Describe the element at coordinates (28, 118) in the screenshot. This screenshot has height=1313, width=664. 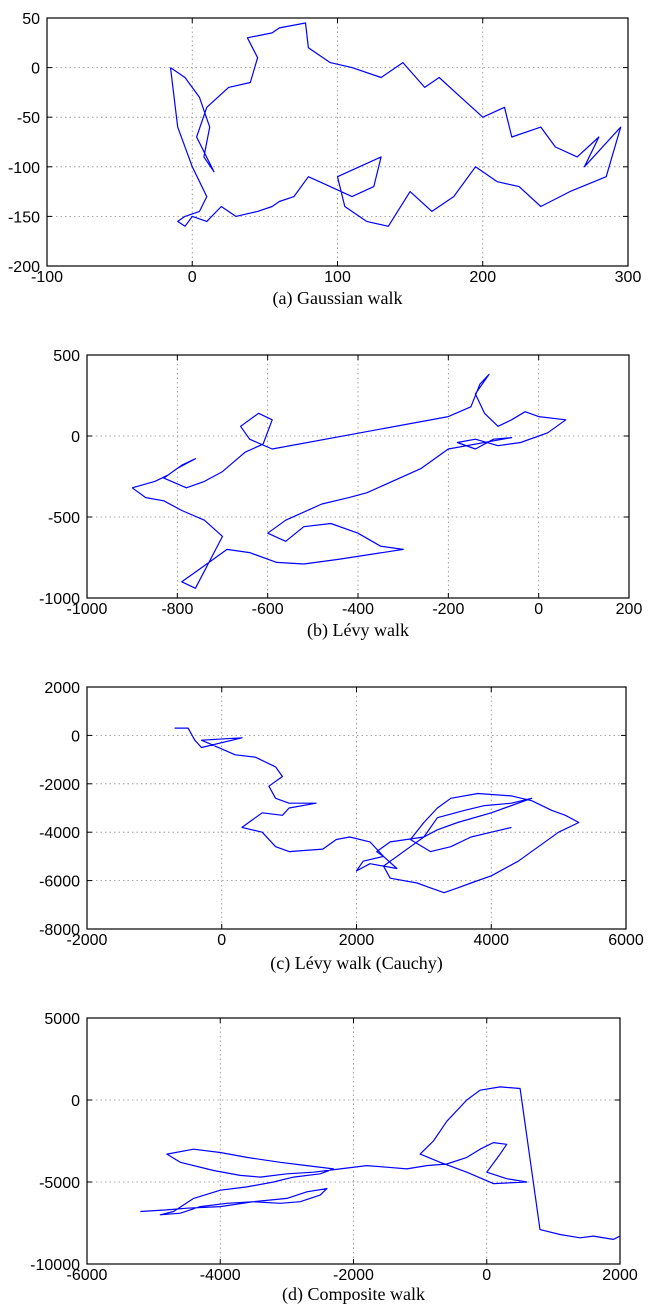
I see `y-tick-label: -50` at that location.